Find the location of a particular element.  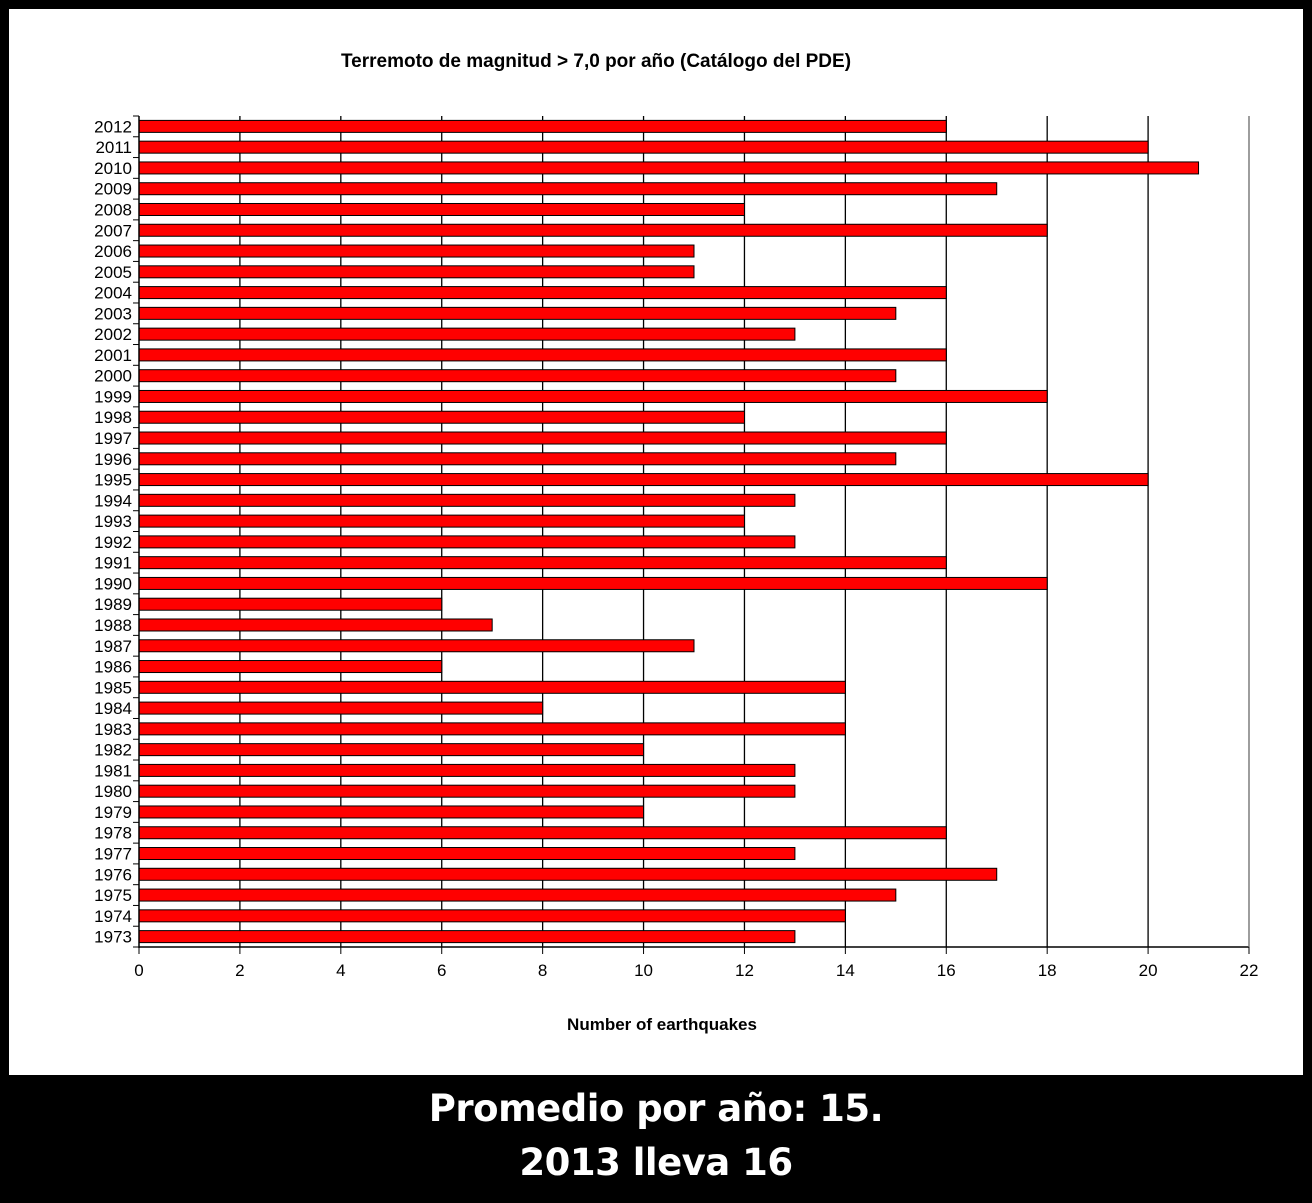

bar-1982 is located at coordinates (391, 750).